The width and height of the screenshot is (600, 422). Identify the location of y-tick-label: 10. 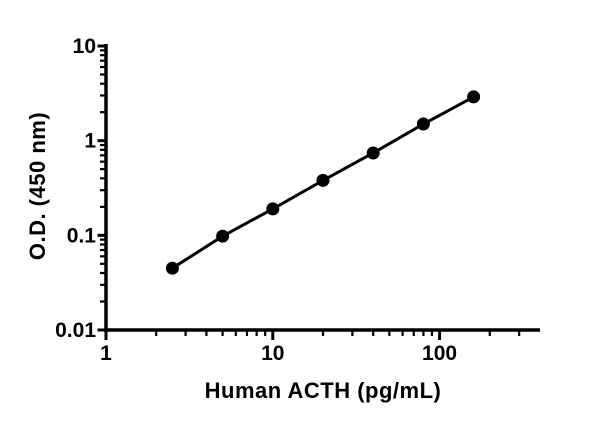
(84, 46).